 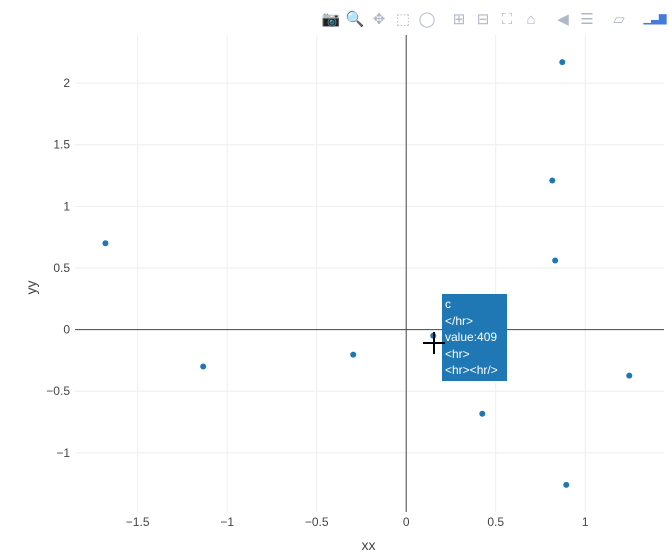 What do you see at coordinates (563, 19) in the screenshot?
I see `hover-closest-icon: ◀` at bounding box center [563, 19].